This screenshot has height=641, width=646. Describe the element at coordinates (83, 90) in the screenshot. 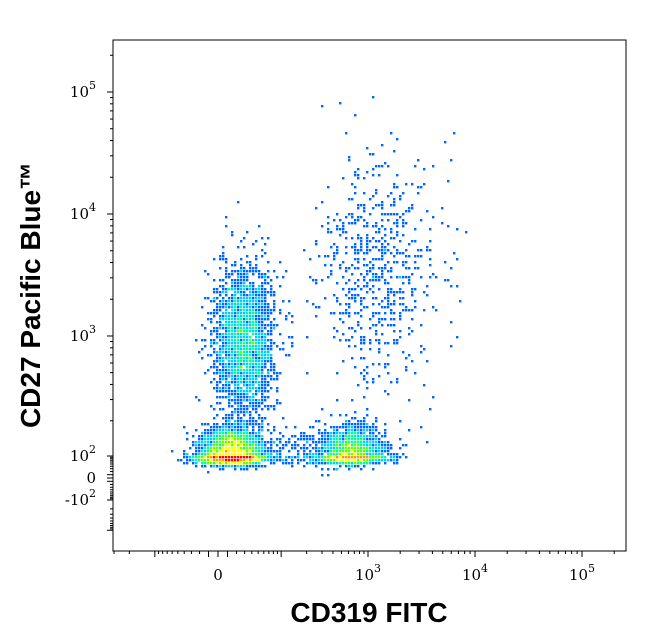

I see `y-tick-label: 10⁵` at that location.